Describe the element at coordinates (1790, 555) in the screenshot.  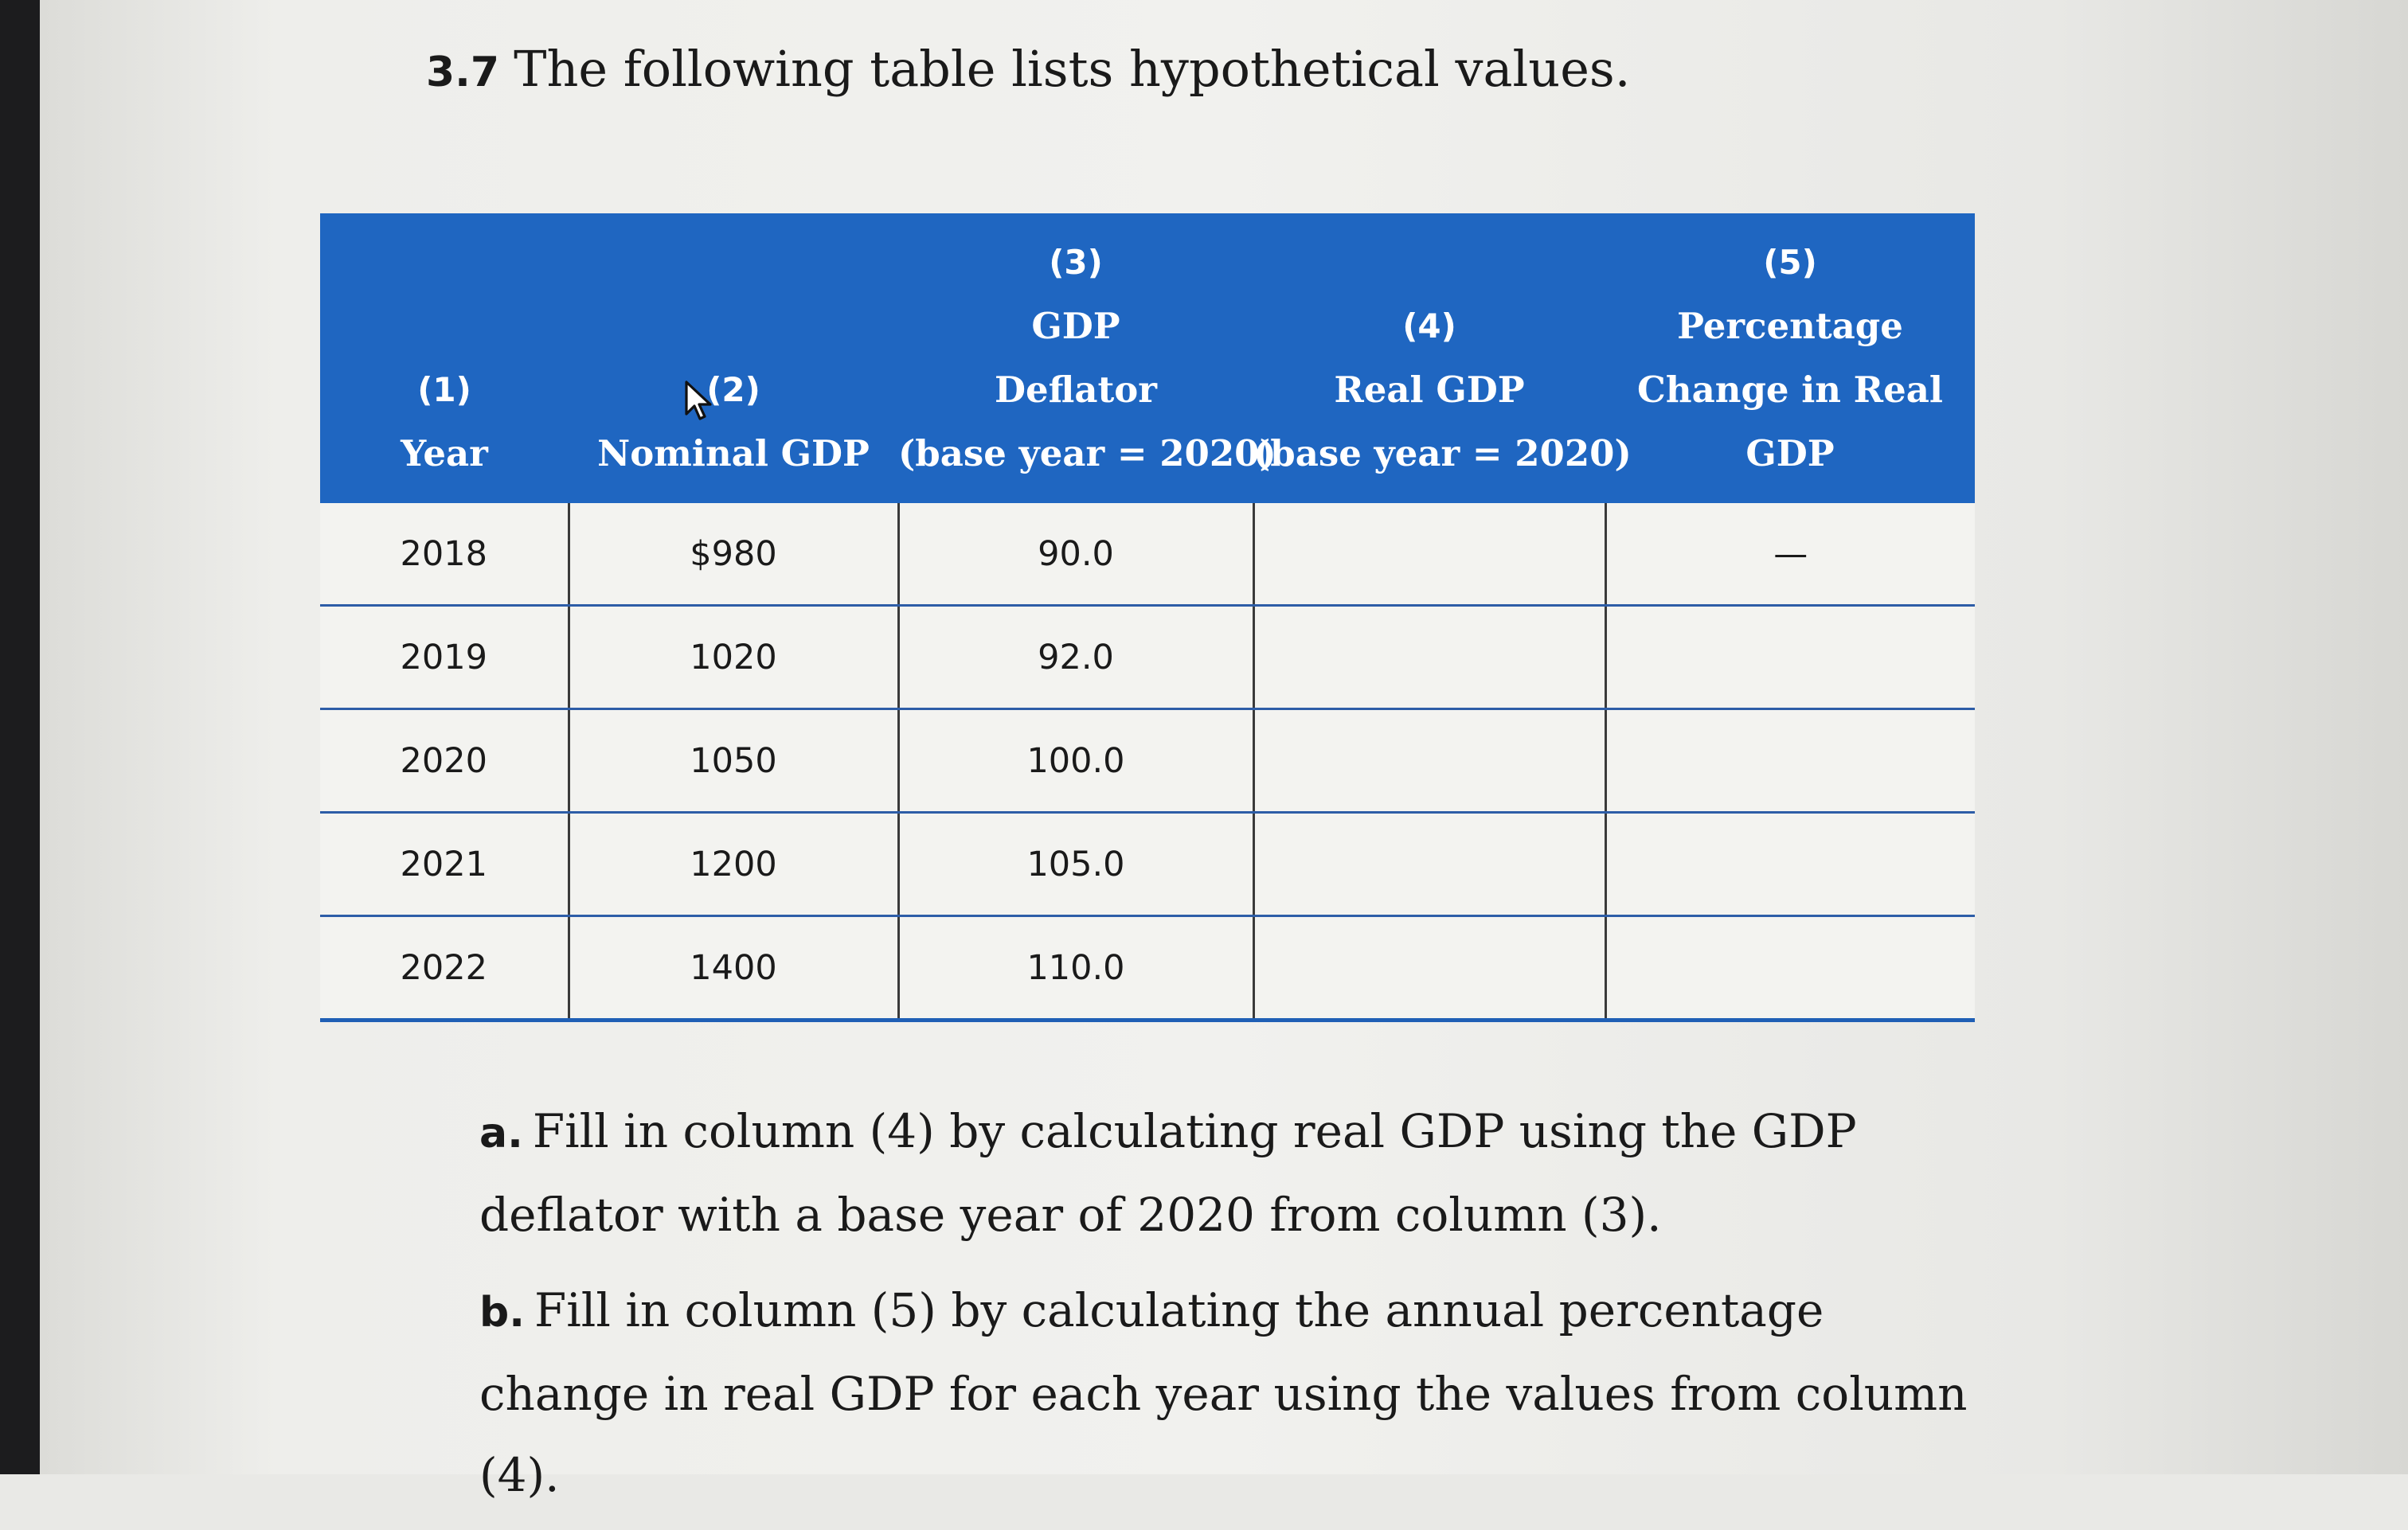
I see `cell-percentage-change: —` at that location.